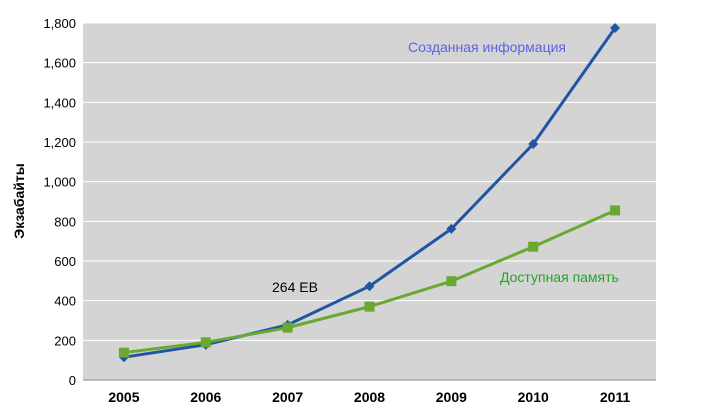  Describe the element at coordinates (615, 397) in the screenshot. I see `x-tick-label: 2011` at that location.